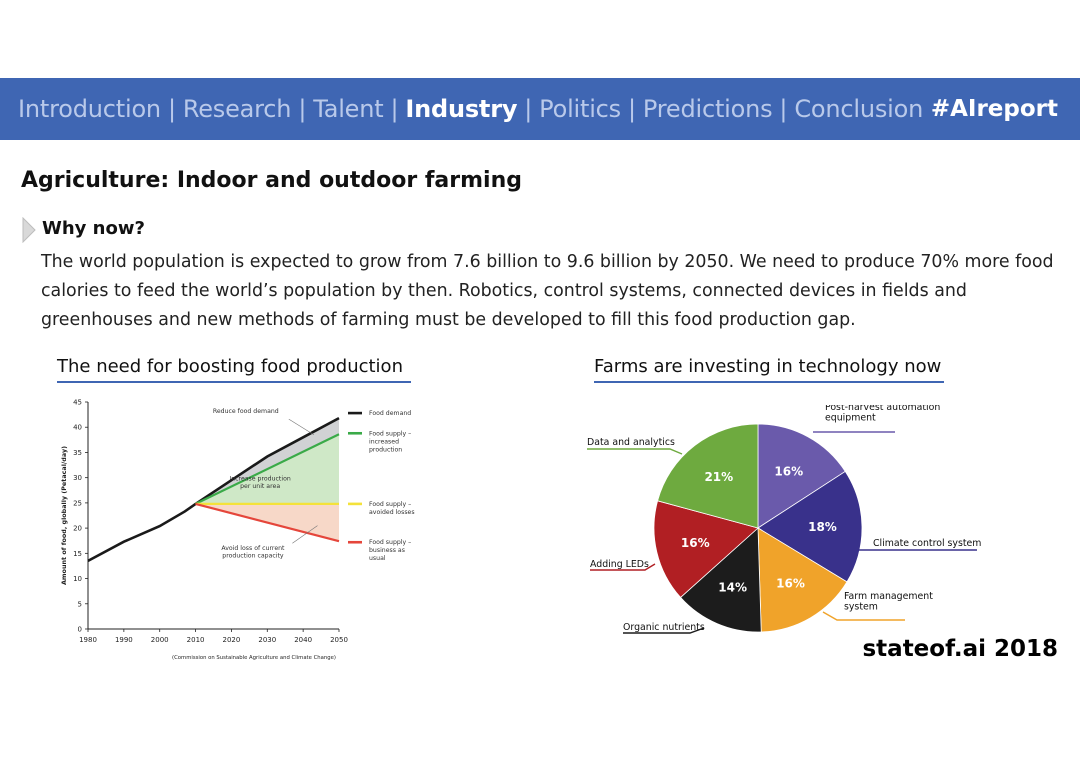 The height and width of the screenshot is (763, 1080). Describe the element at coordinates (732, 587) in the screenshot. I see `pie-percent-label: 14%` at that location.